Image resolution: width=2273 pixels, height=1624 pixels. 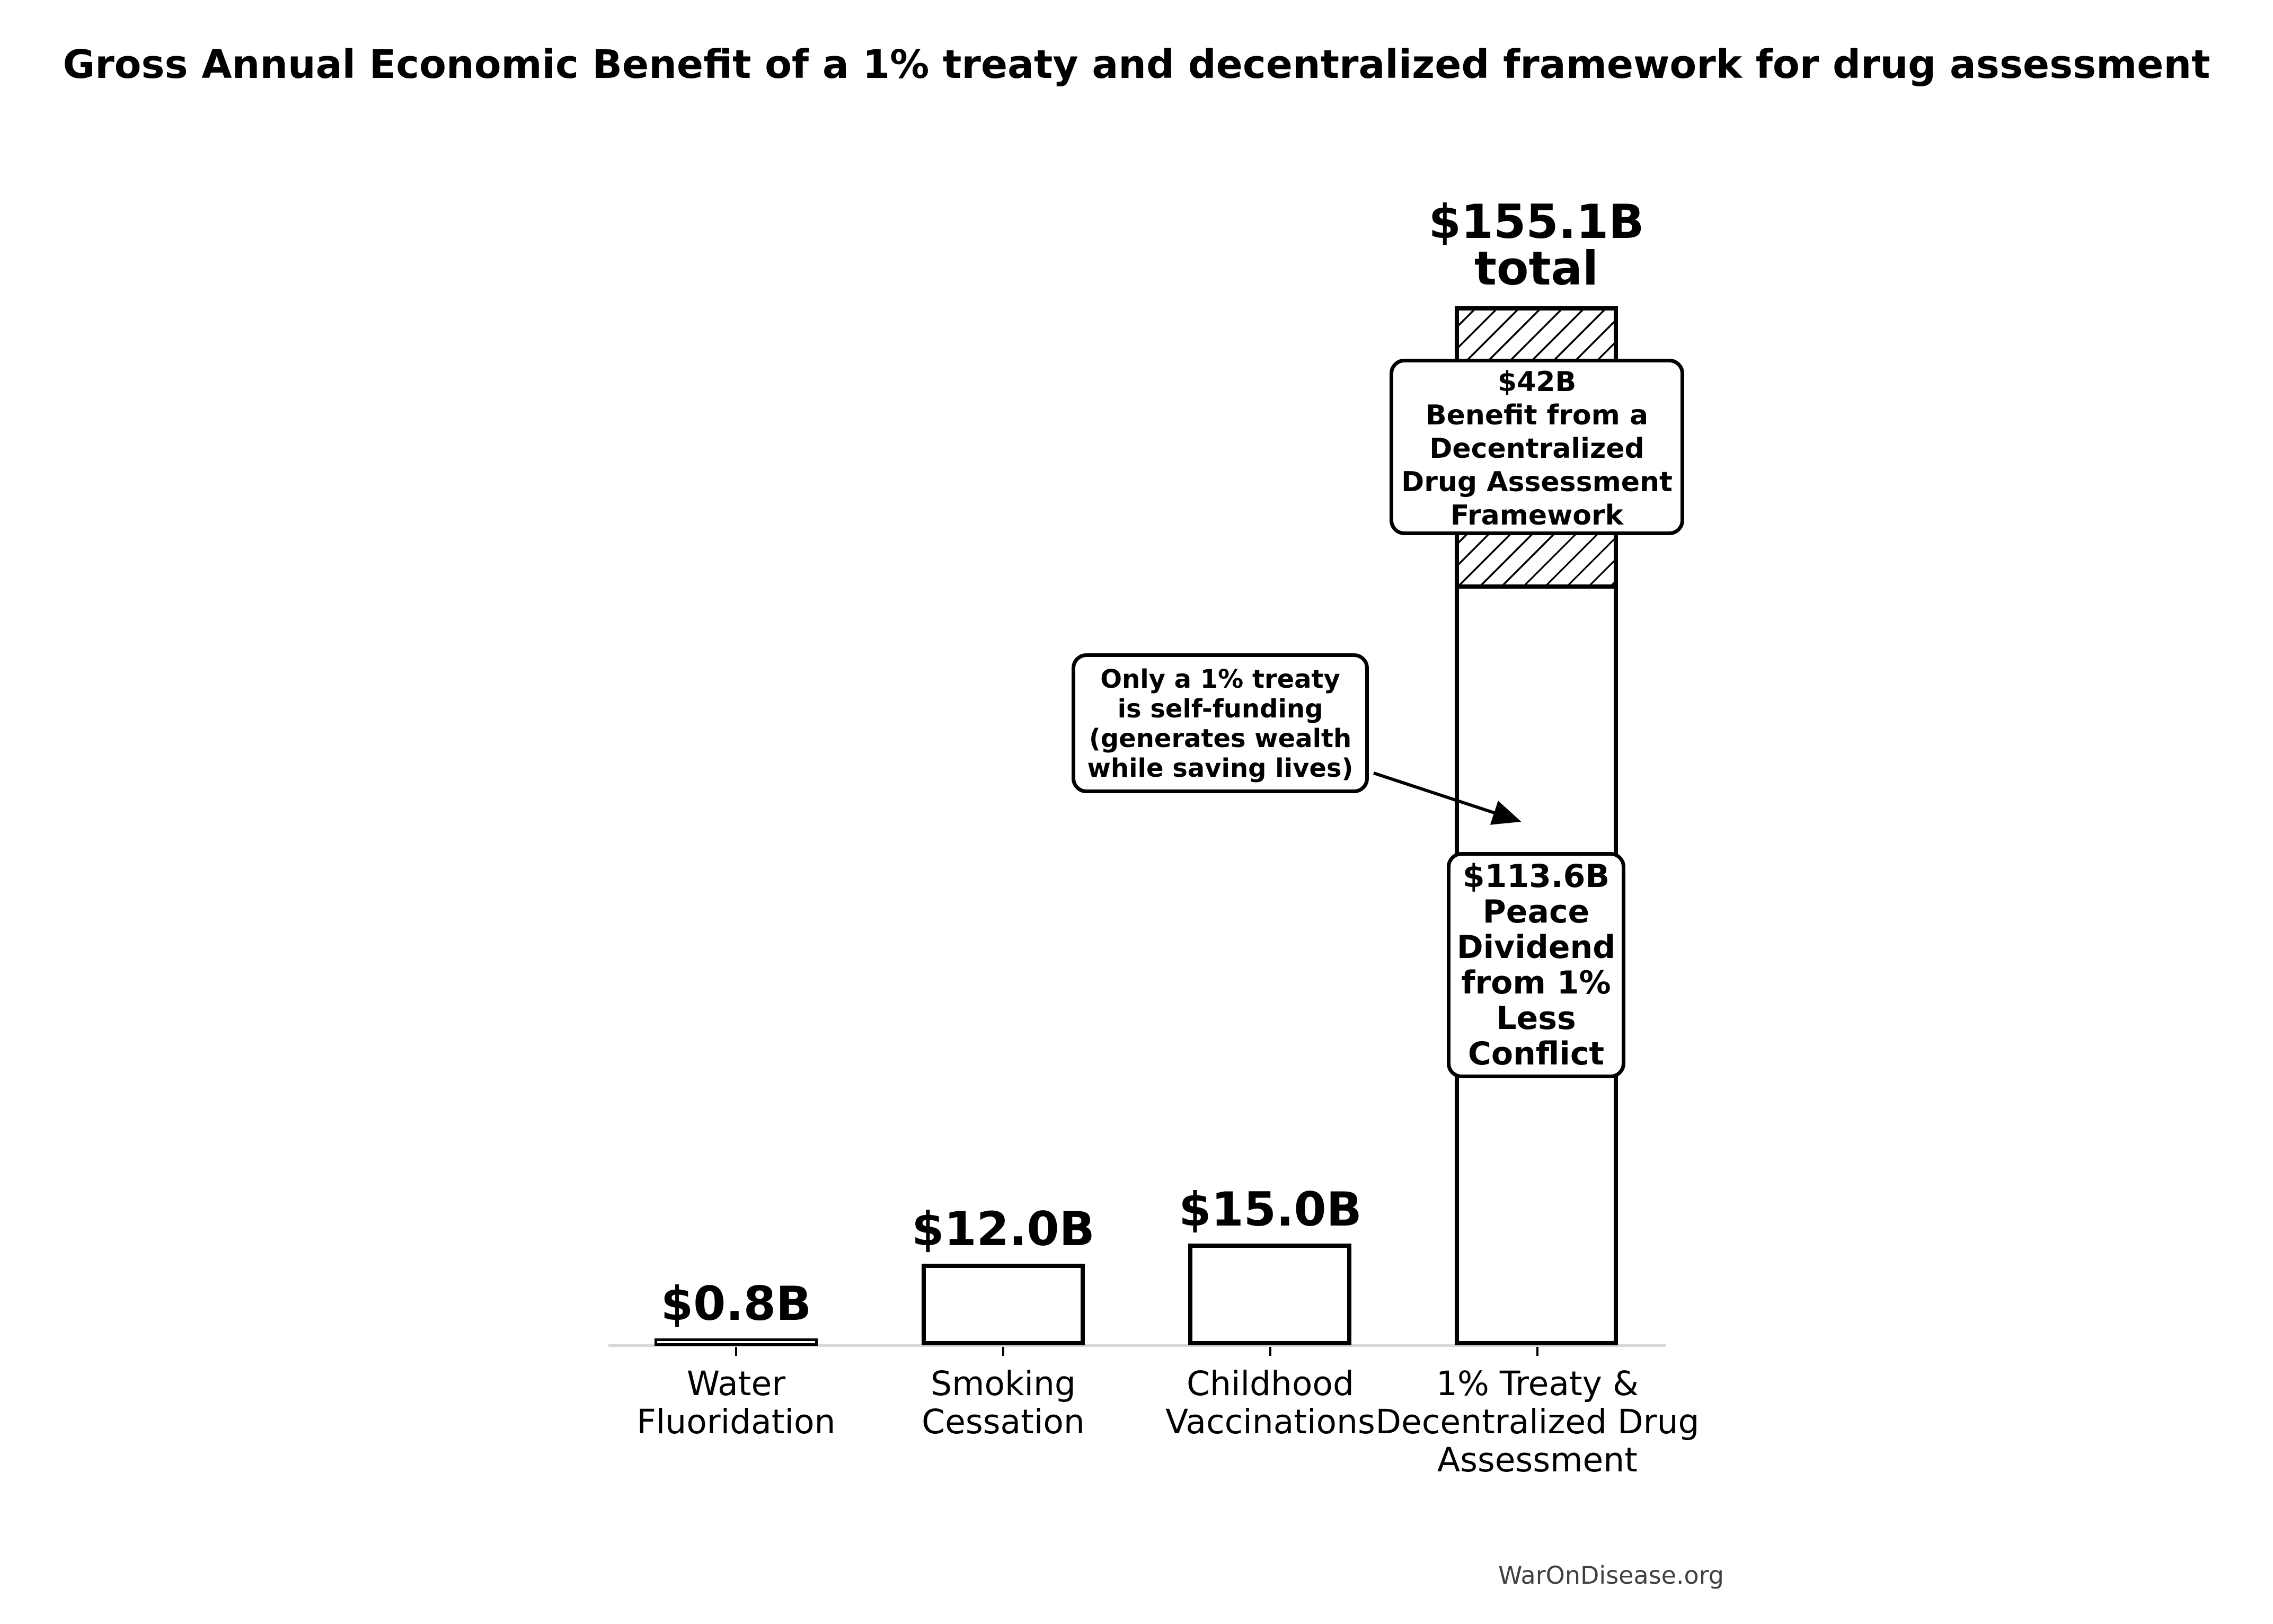 I want to click on callout-arrow-icon, so click(x=1447, y=798).